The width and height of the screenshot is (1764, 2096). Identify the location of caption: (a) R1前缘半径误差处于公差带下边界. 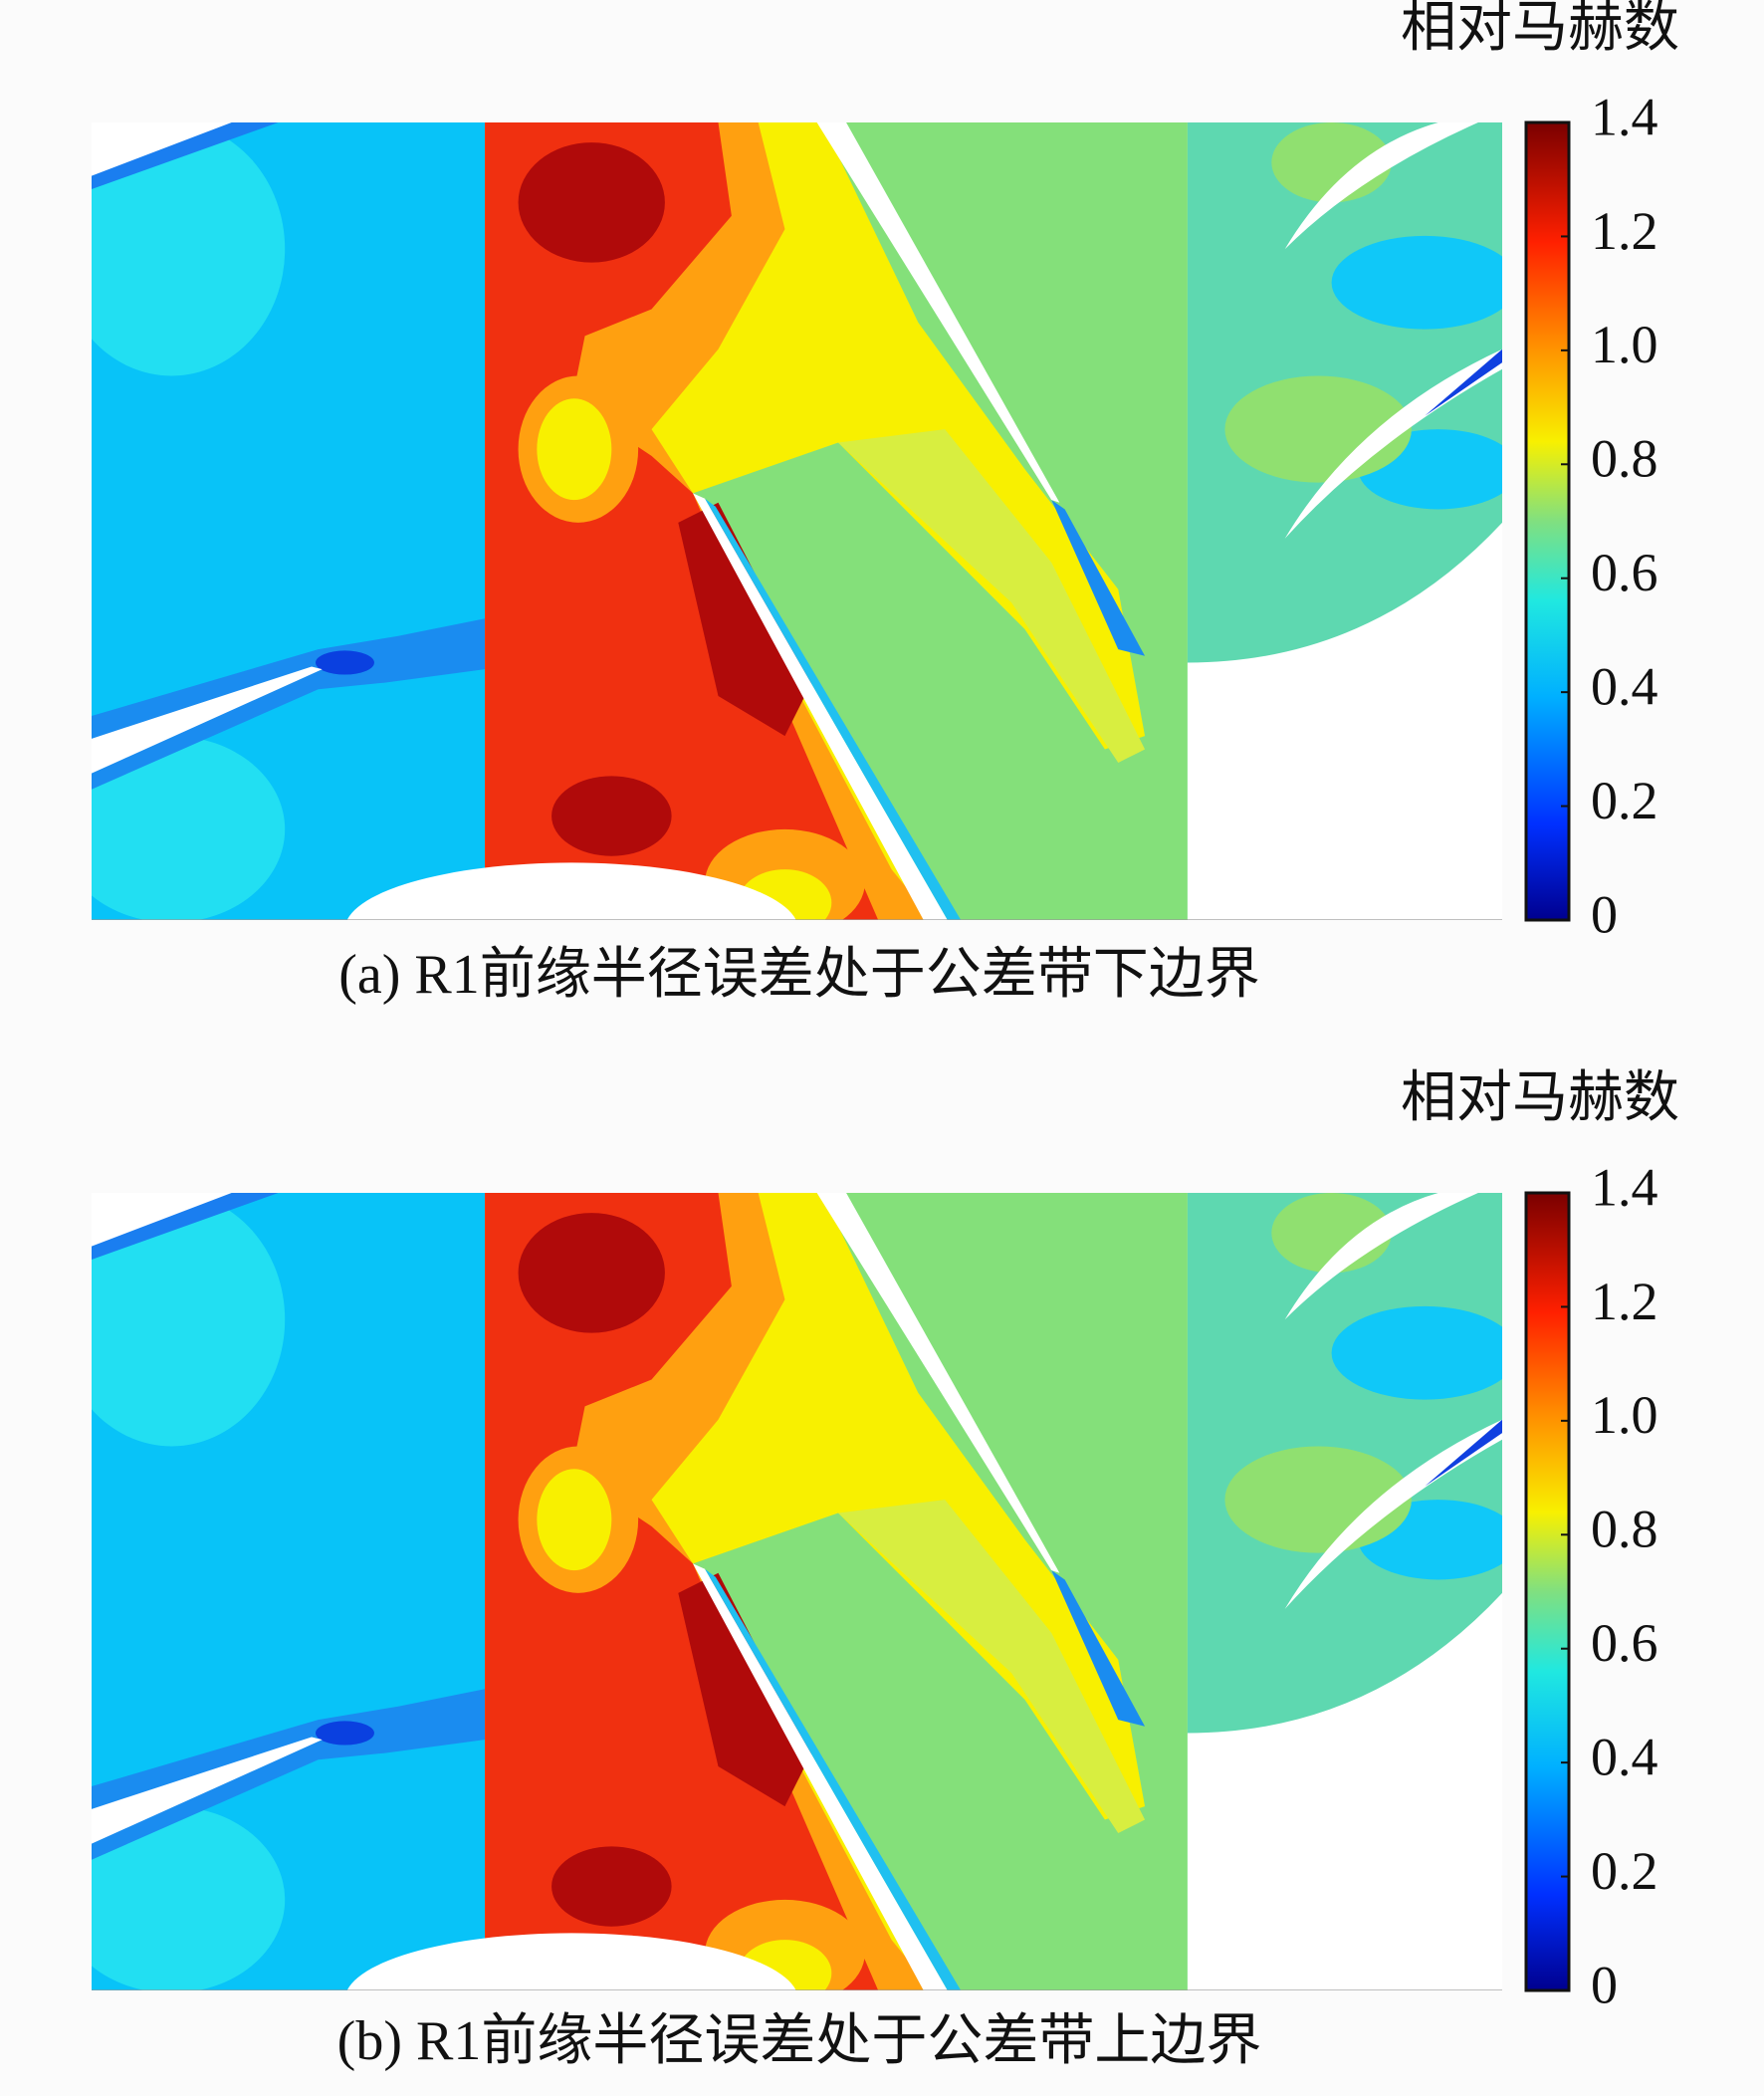
(799, 975).